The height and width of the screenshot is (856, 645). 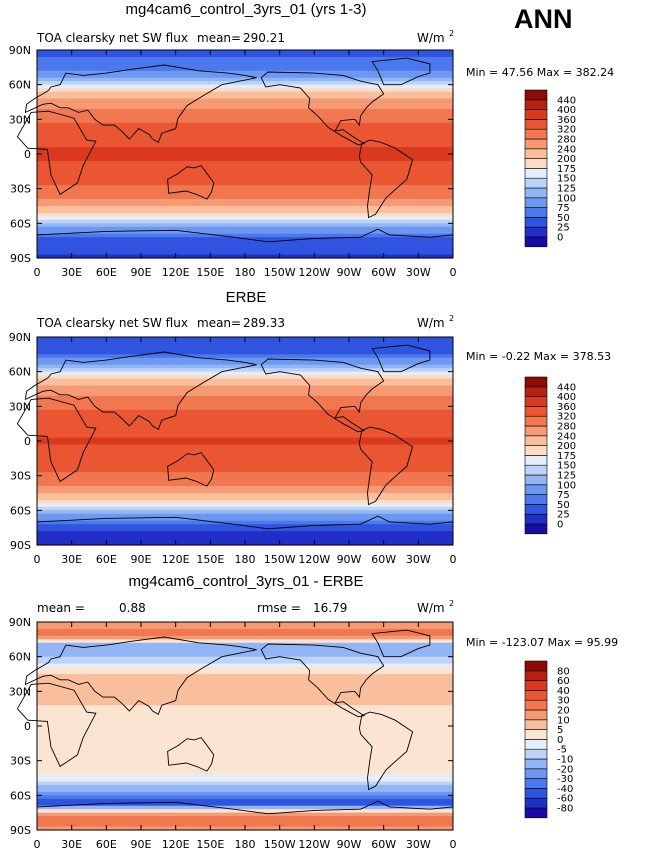 What do you see at coordinates (563, 711) in the screenshot?
I see `colorbar-label: 20` at bounding box center [563, 711].